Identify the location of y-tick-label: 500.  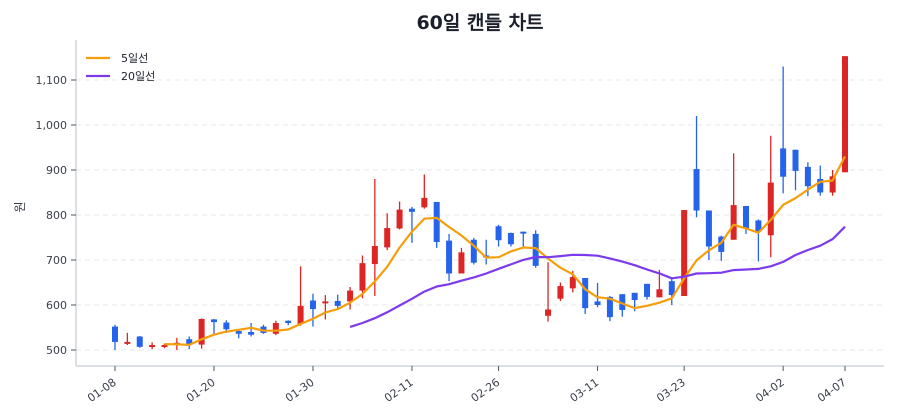
(56, 350).